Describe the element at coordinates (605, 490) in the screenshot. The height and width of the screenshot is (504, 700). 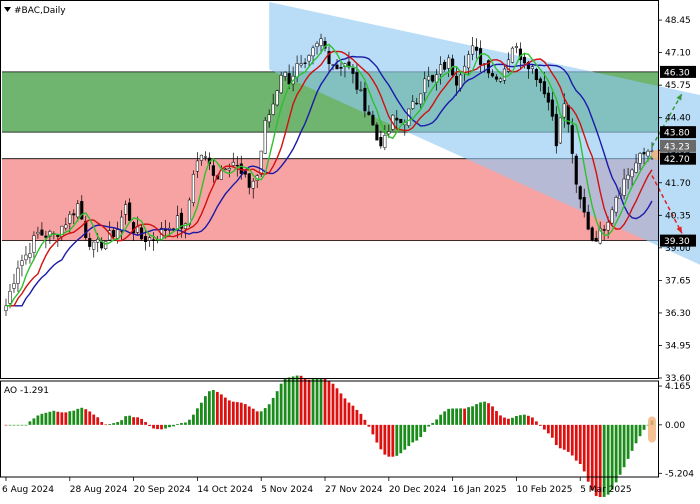
I see `time-tick-label: 5 Mar 2025` at that location.